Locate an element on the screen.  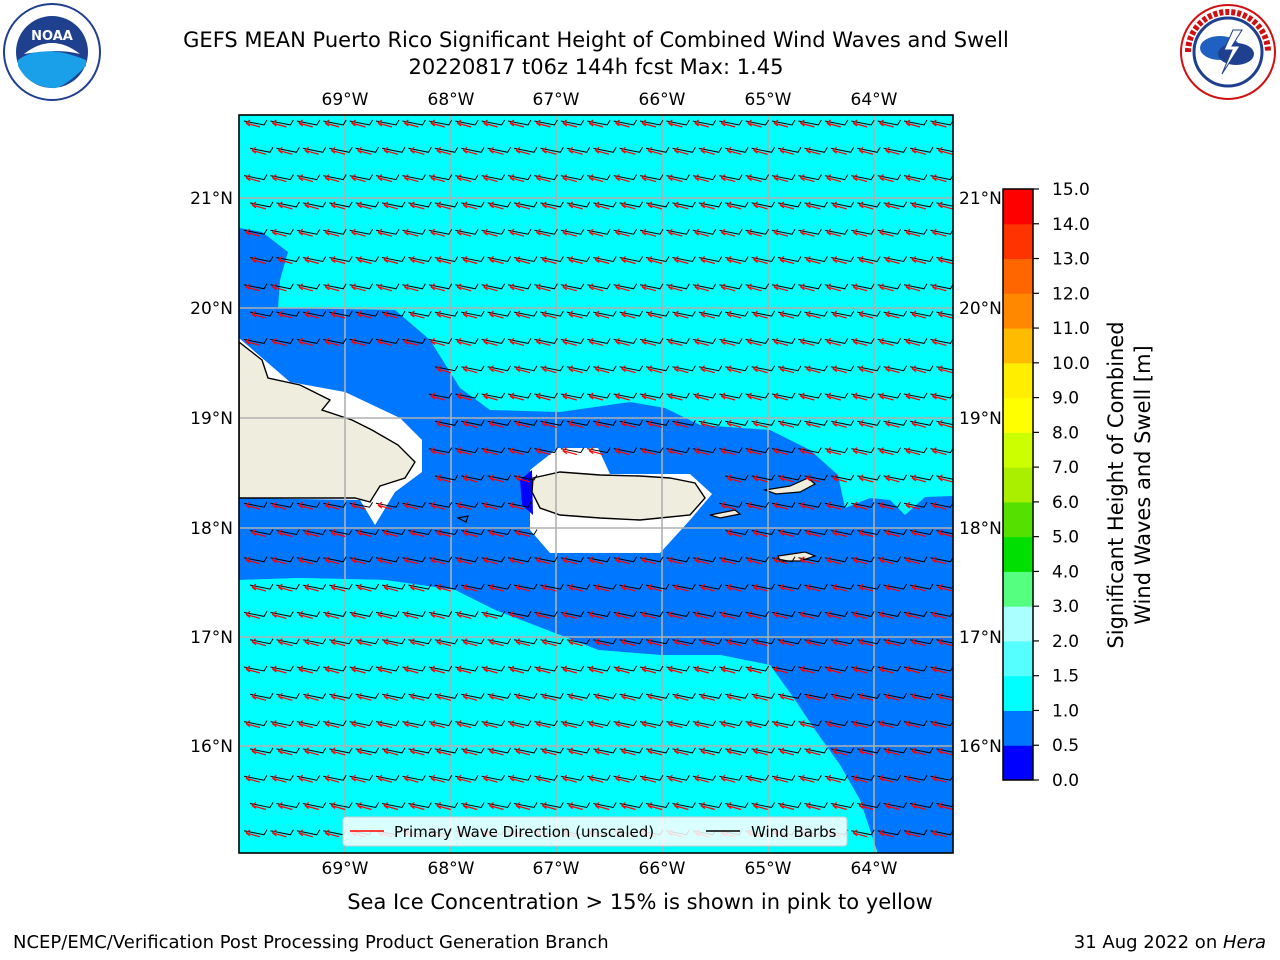
colorbar-frame is located at coordinates (1018, 484).